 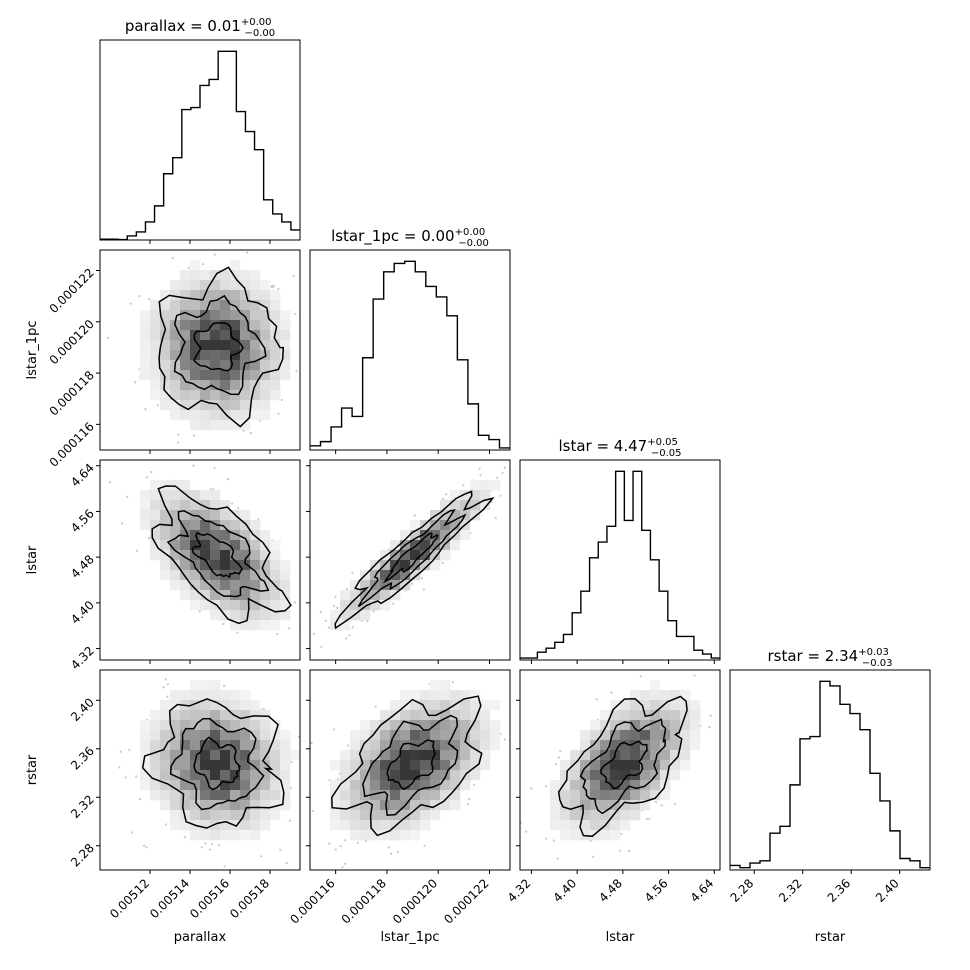 I want to click on hist-panel-lstar: lstar = 4.47+0.05 −0.05, so click(x=620, y=549).